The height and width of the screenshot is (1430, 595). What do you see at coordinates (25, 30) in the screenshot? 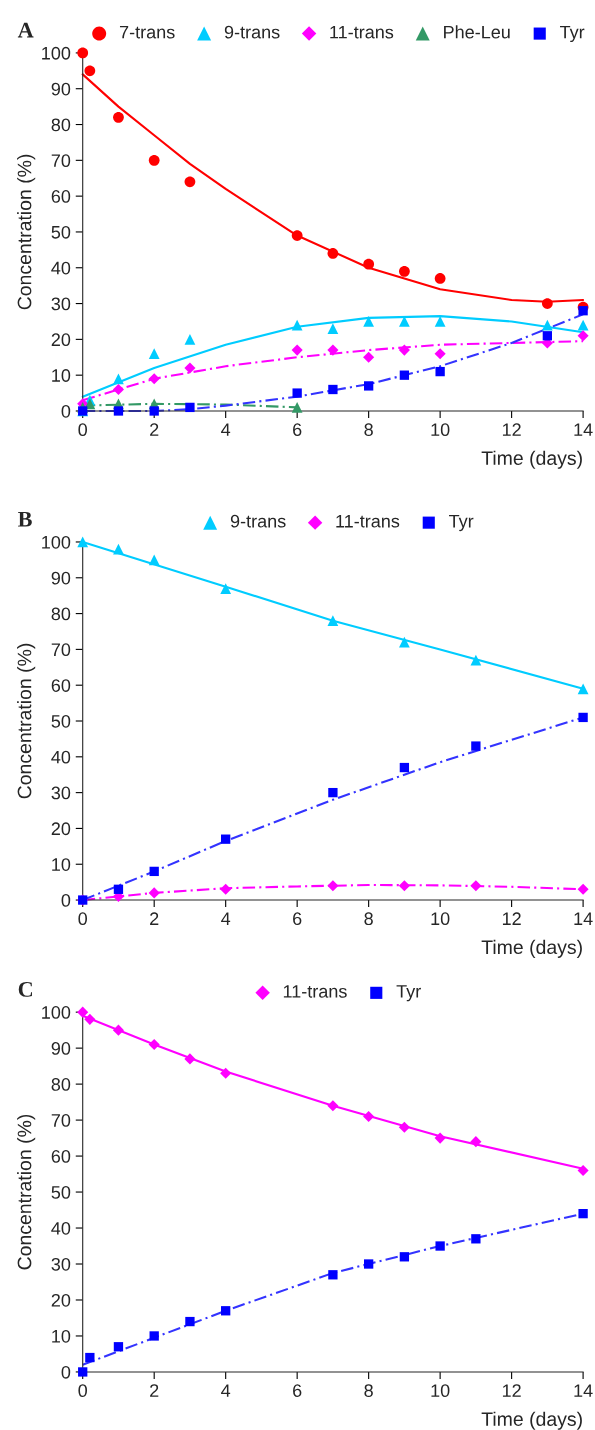
I see `chart-title: A` at bounding box center [25, 30].